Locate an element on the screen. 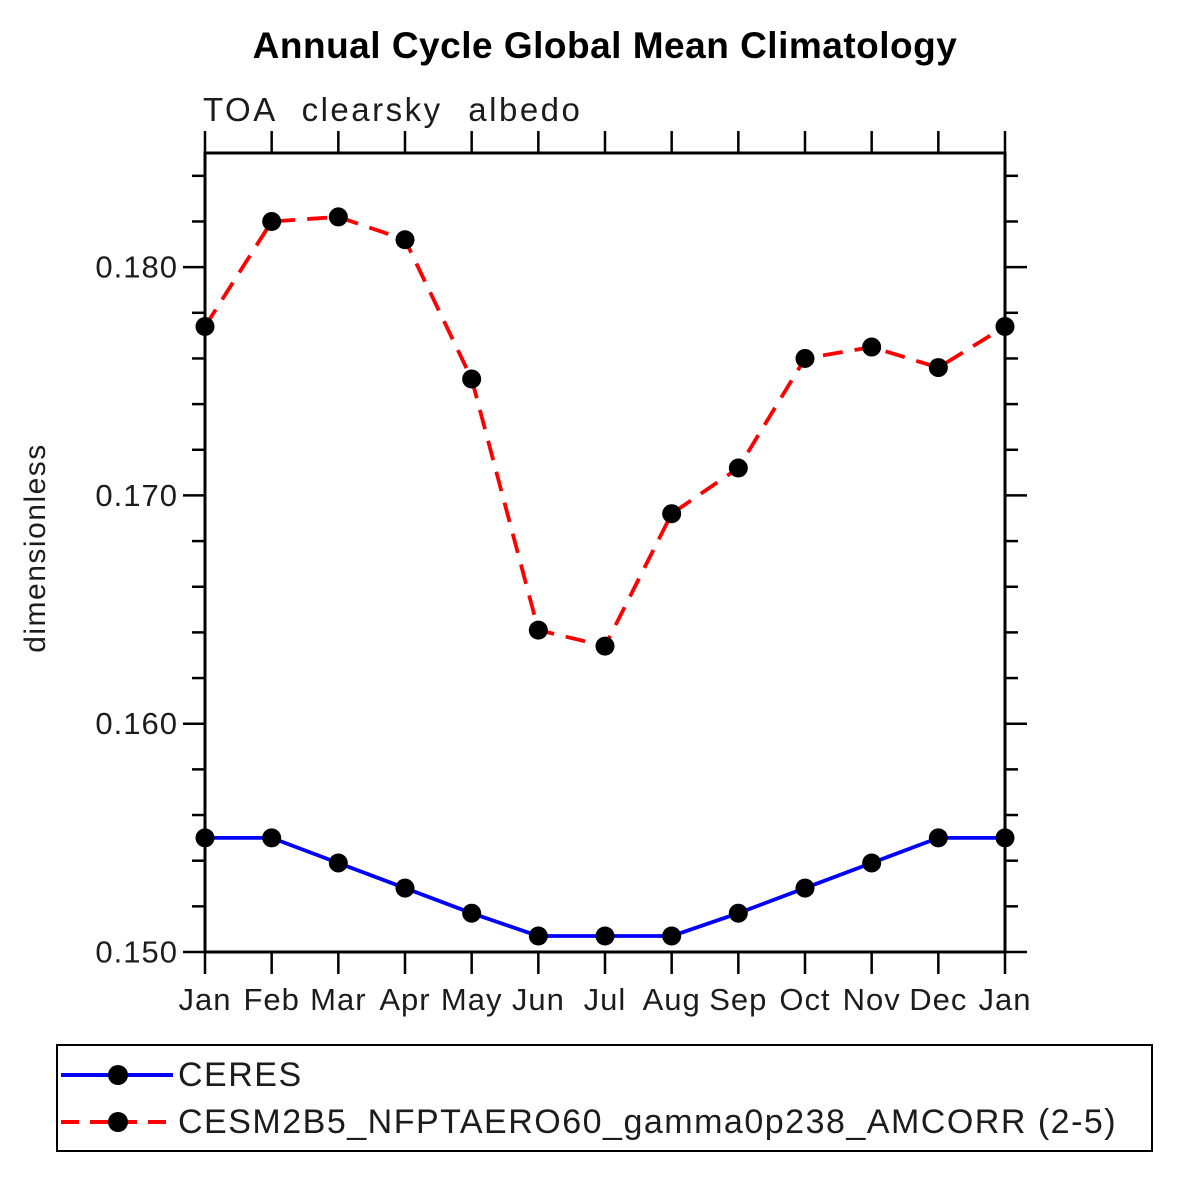 The image size is (1183, 1183). data-point-series0-Jun is located at coordinates (538, 936).